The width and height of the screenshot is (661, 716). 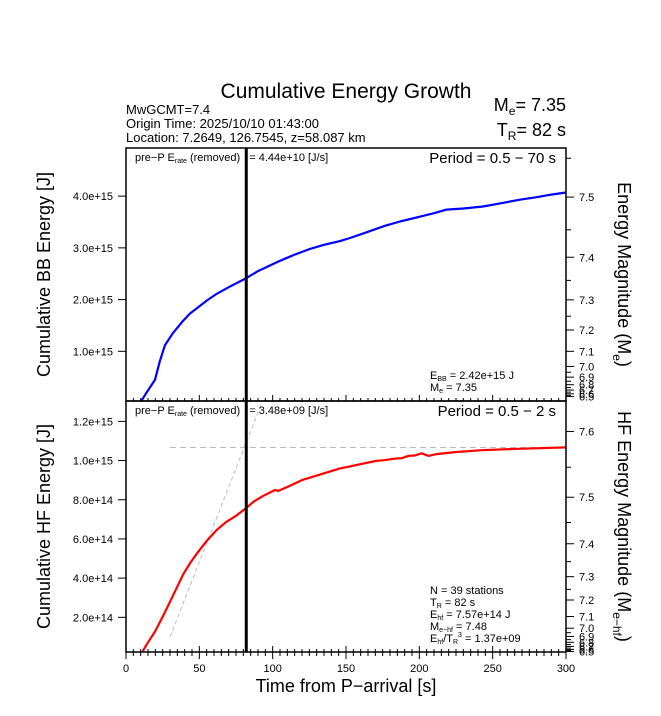 I want to click on annotation-line-hf: N = 39 stations, so click(x=467, y=591).